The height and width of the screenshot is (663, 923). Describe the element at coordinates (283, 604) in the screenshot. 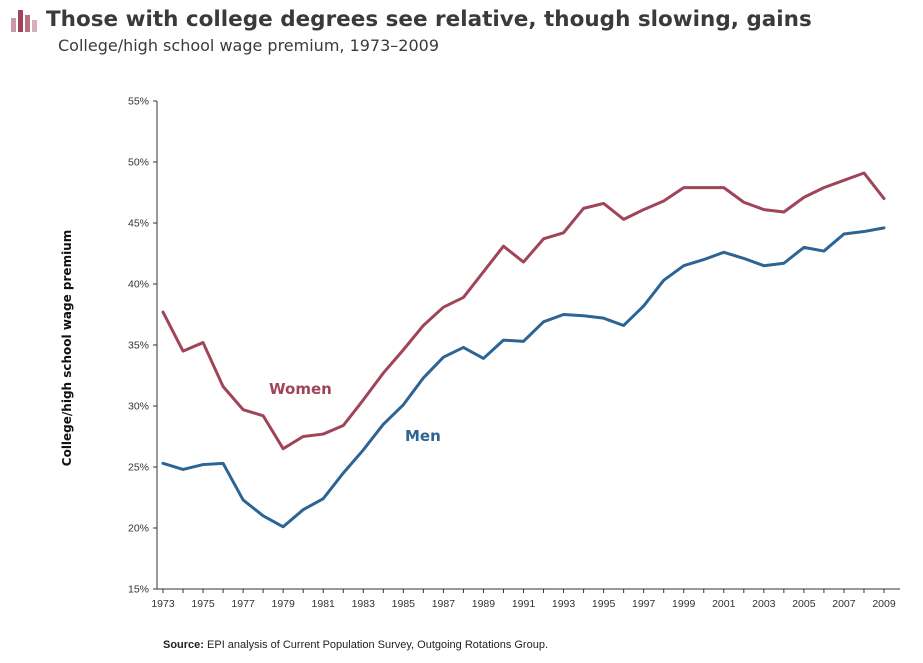

I see `x-tick-label: 1979` at that location.